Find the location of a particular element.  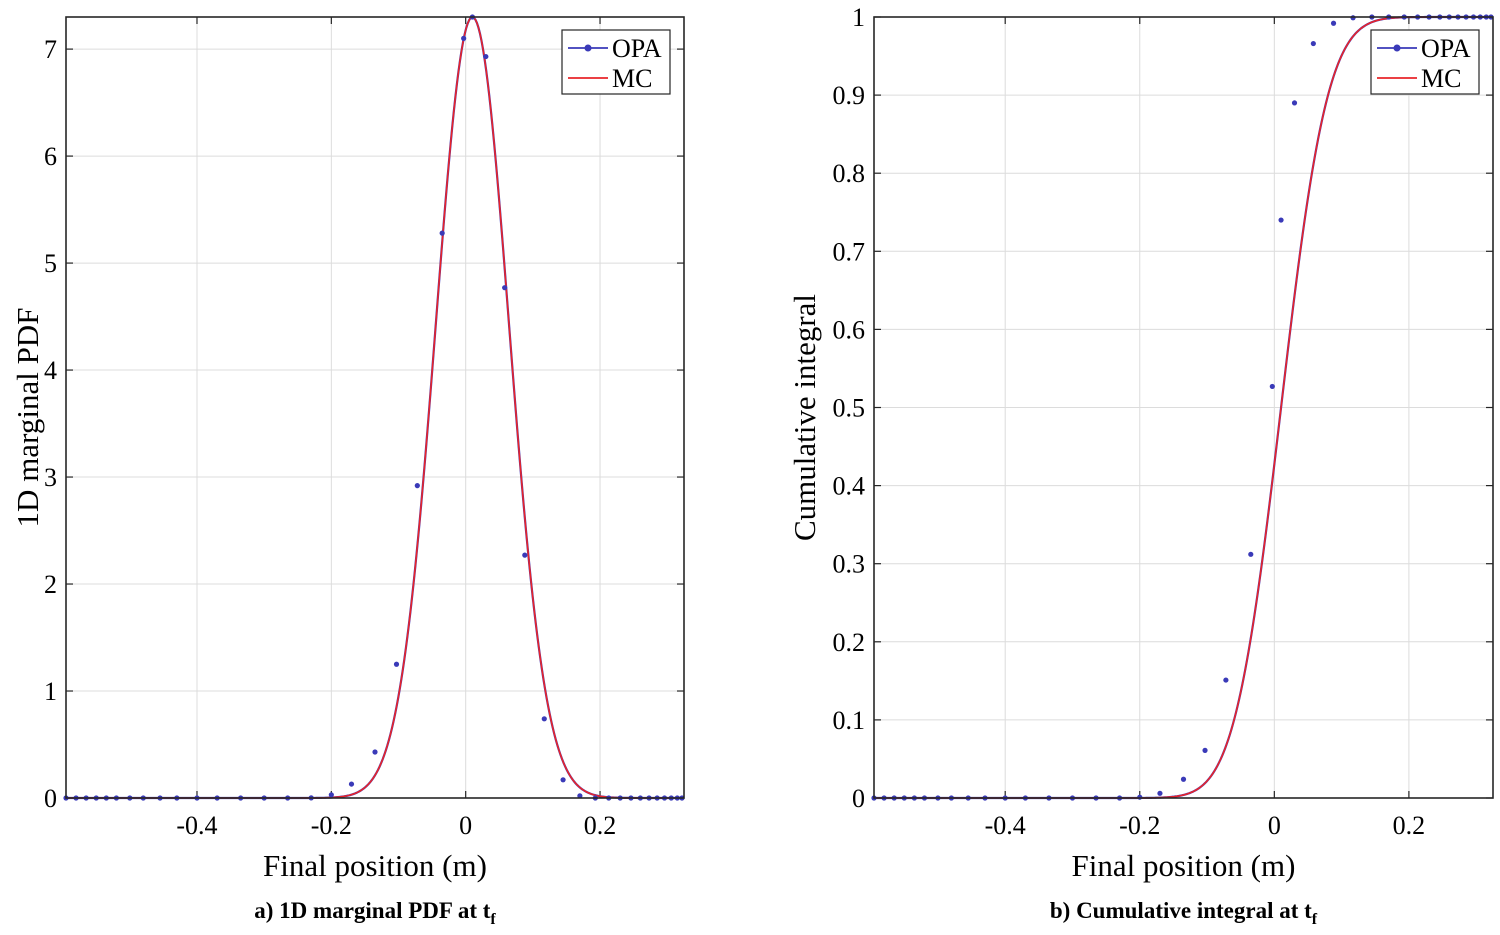

panel-a-ytick-label: 4 is located at coordinates (50, 370).